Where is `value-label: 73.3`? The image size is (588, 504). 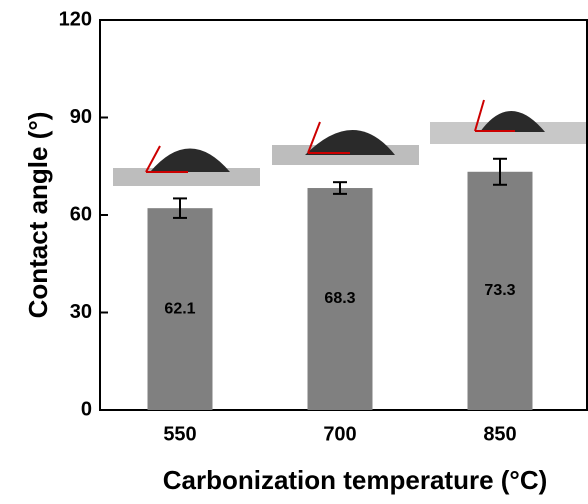 value-label: 73.3 is located at coordinates (499, 290).